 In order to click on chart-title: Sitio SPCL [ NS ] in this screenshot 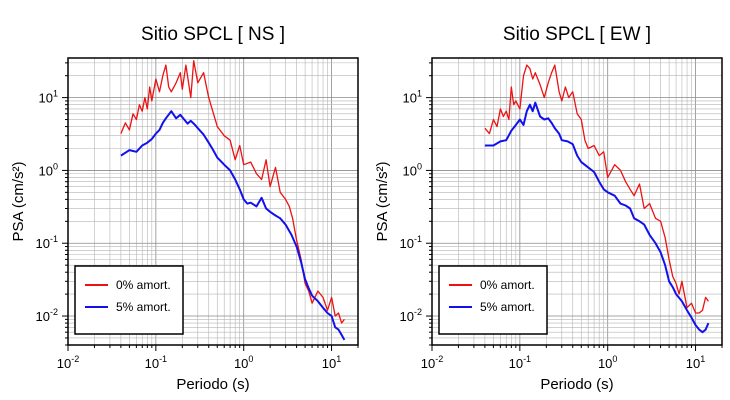, I will do `click(213, 34)`.